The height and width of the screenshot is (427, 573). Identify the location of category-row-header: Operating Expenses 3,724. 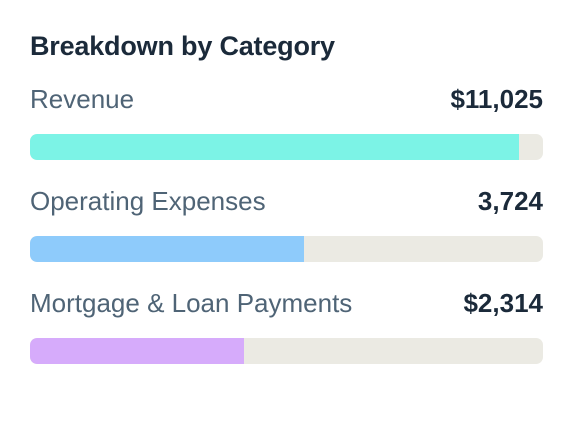
(286, 208).